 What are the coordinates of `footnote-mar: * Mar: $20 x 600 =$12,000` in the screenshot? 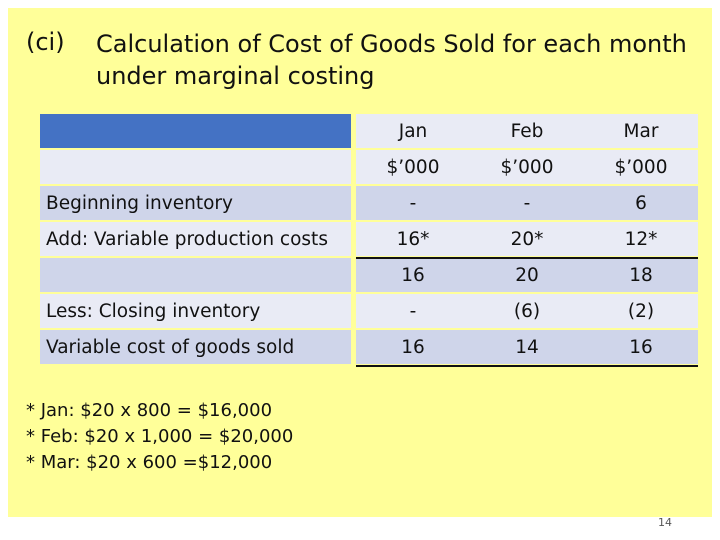 It's located at (149, 462).